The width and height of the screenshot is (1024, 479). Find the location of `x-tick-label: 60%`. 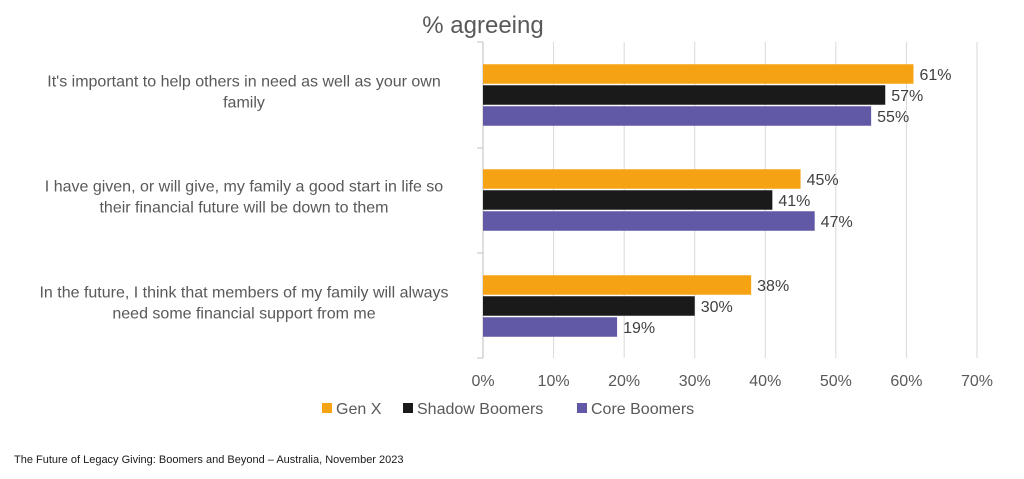

x-tick-label: 60% is located at coordinates (906, 381).